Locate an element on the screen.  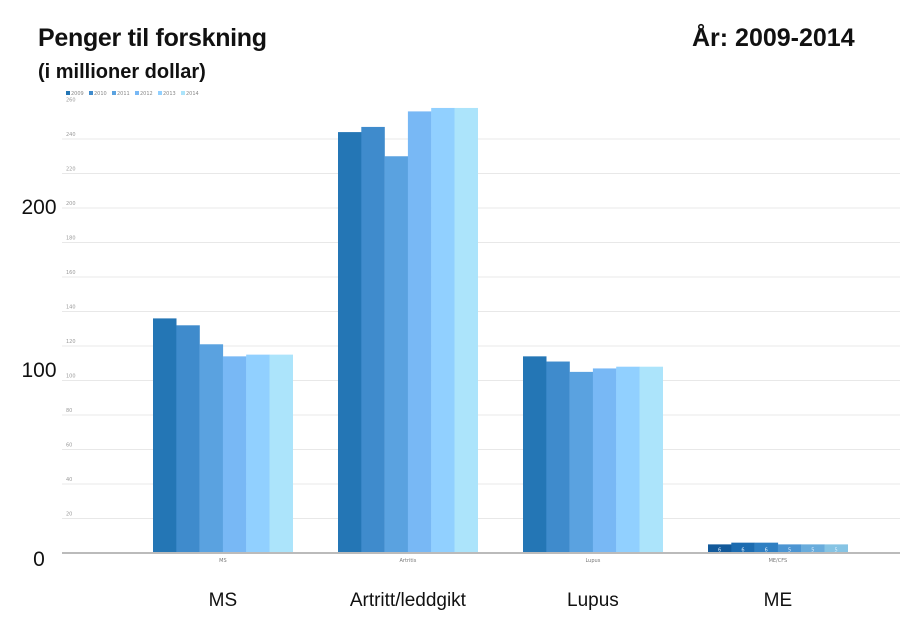
outer-tick-label: 100 is located at coordinates (38, 370).